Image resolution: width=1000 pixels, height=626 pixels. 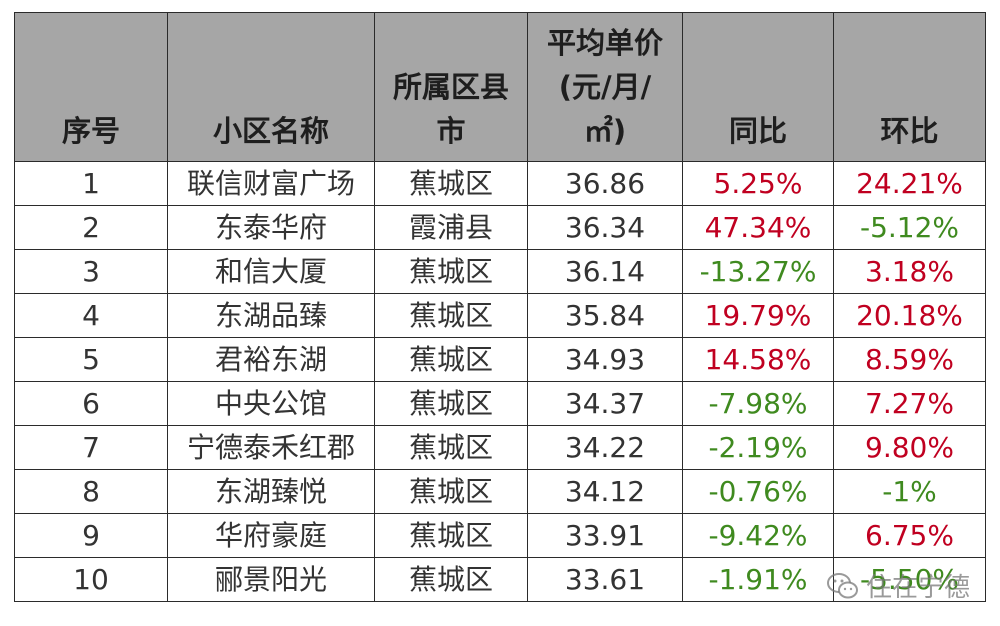 I want to click on cell-mom: -5.12%, so click(x=909, y=227).